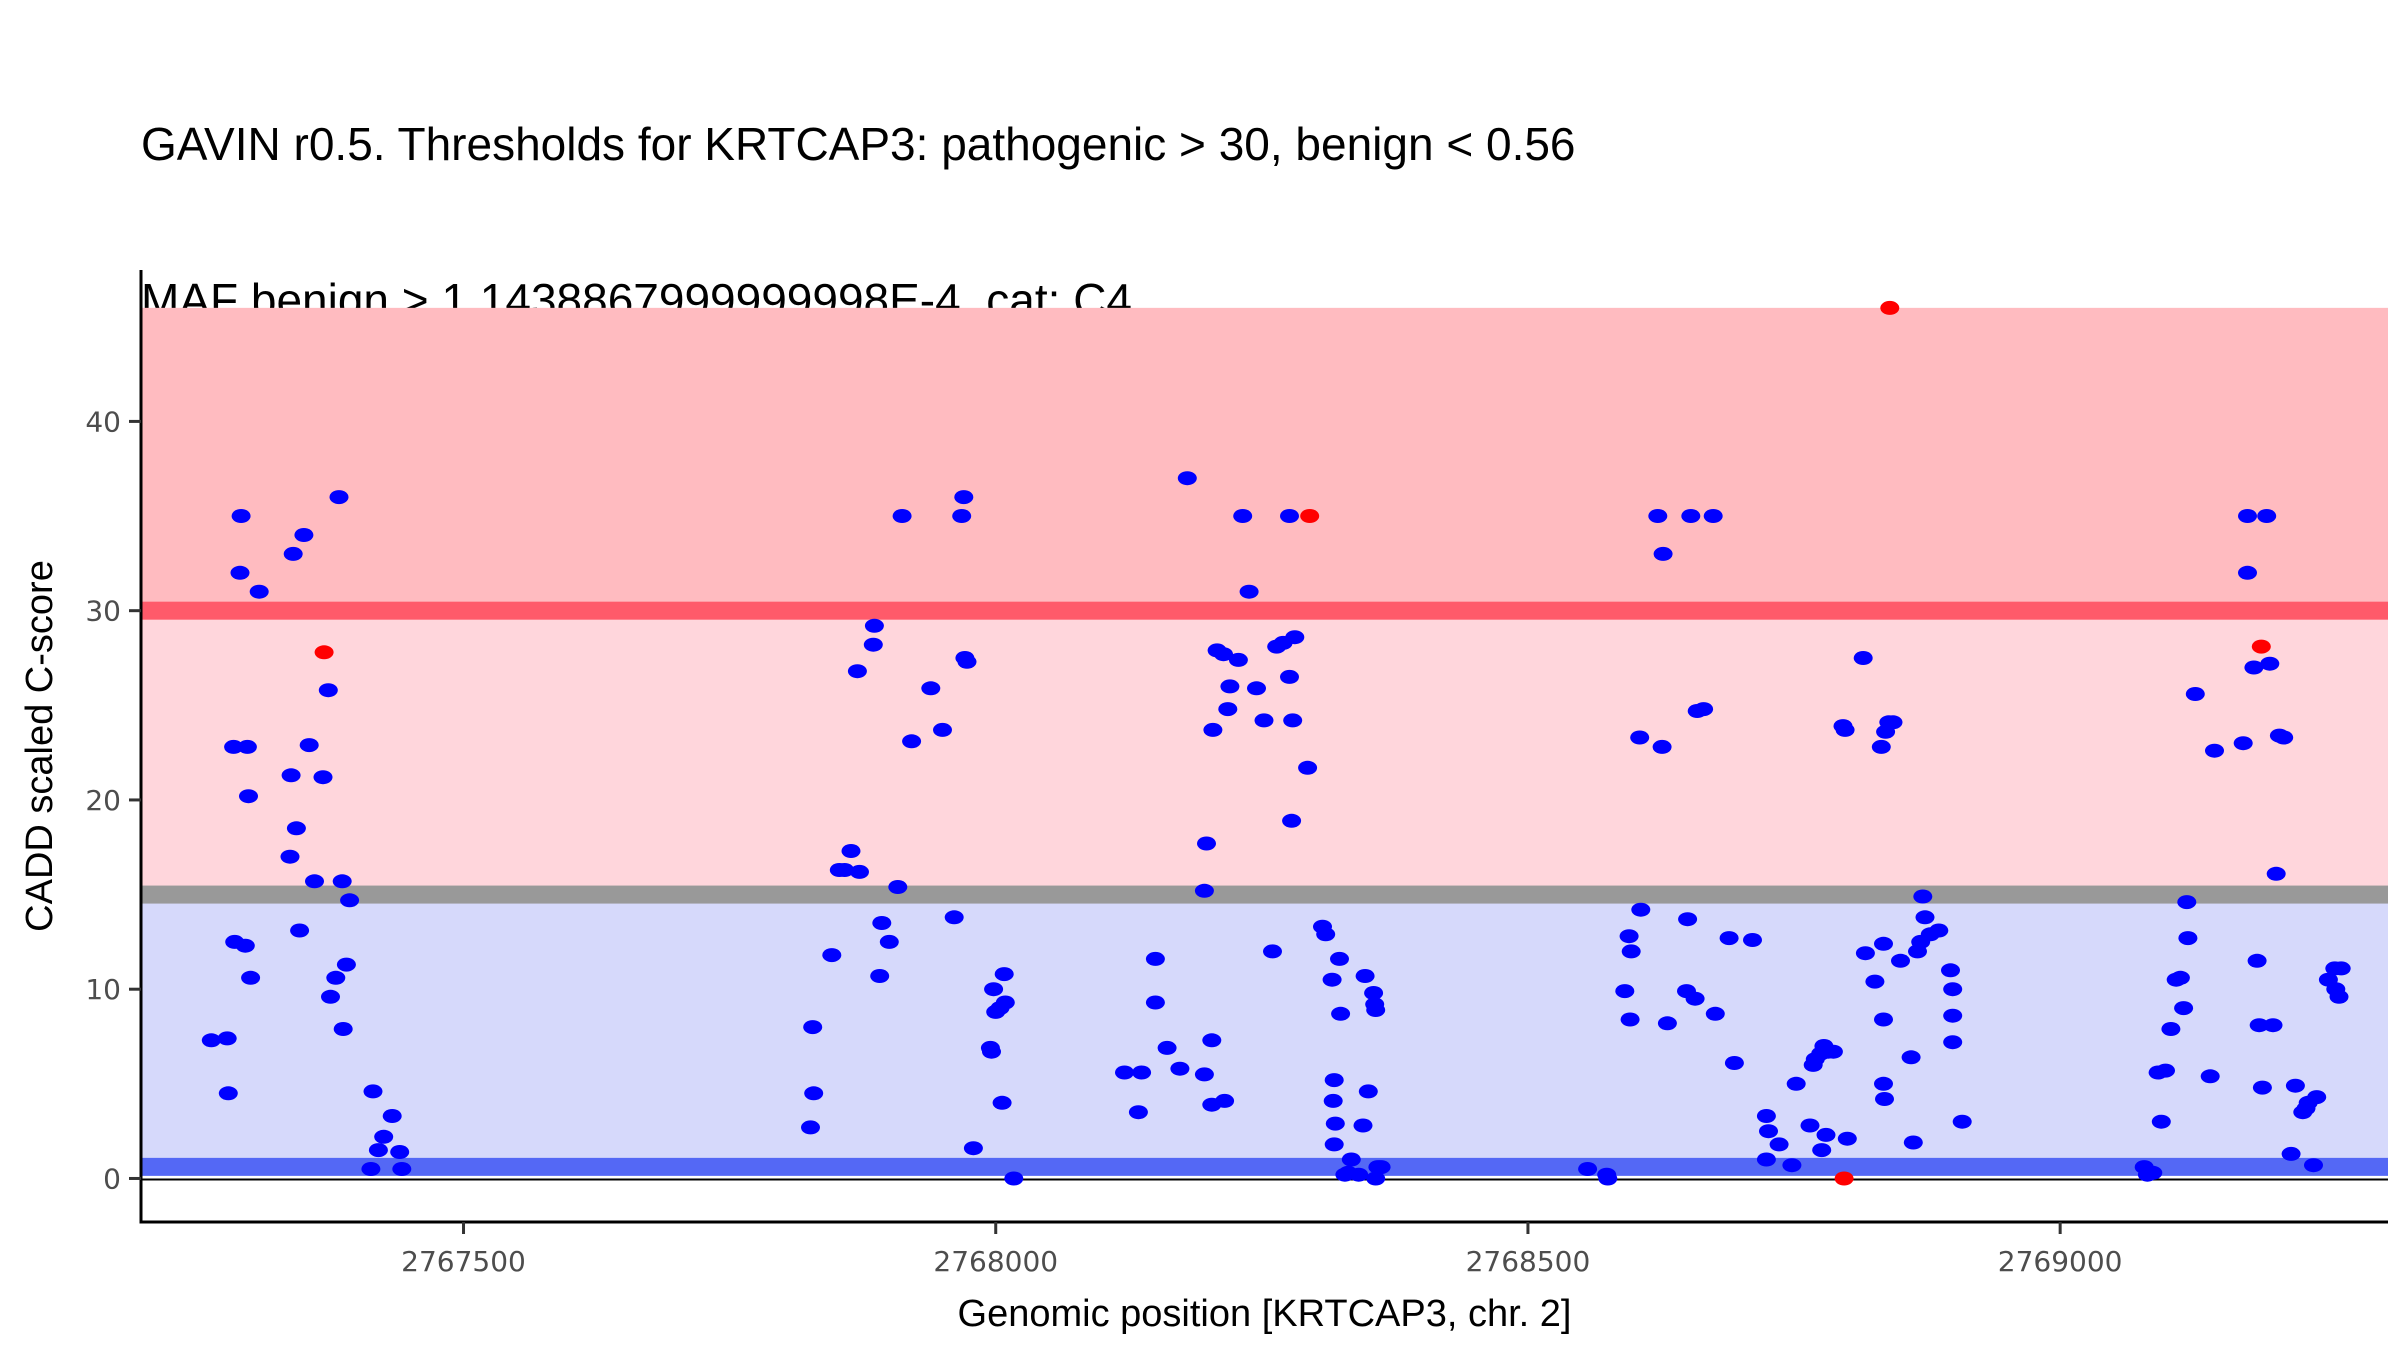 The height and width of the screenshot is (1350, 2400). I want to click on y-tick-label: 40, so click(103, 421).